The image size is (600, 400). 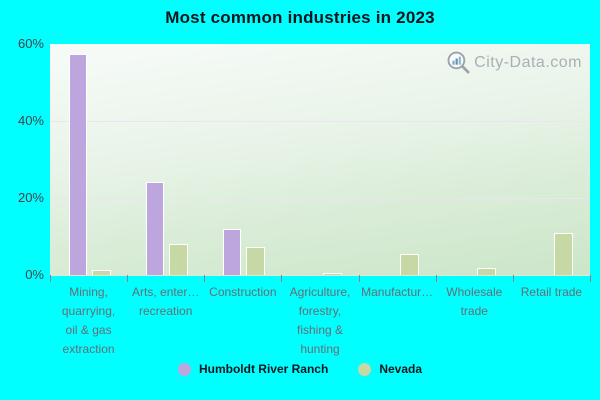 I want to click on legend-item-nevada: Nevada, so click(x=390, y=369).